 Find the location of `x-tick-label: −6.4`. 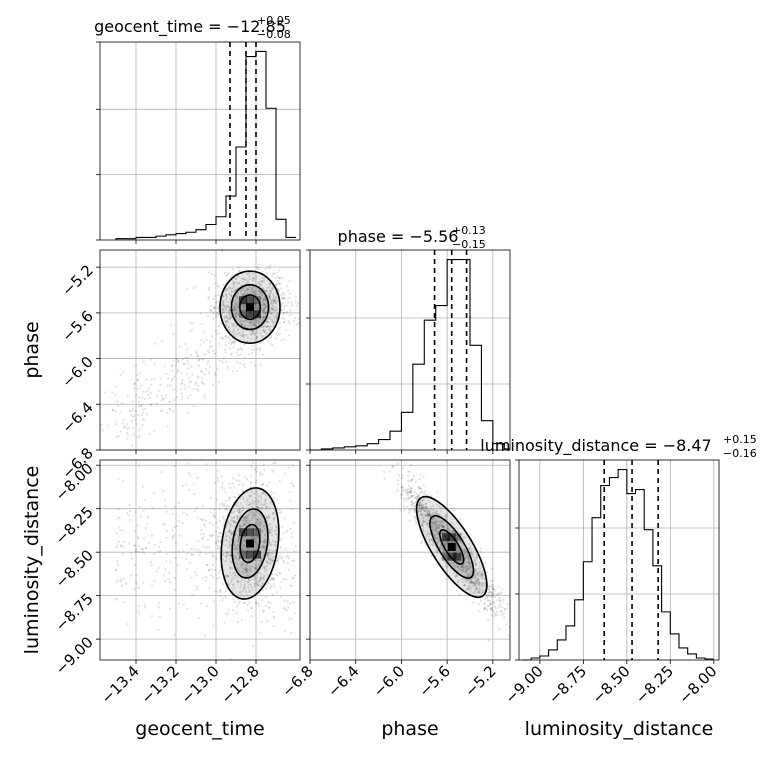

x-tick-label: −6.4 is located at coordinates (343, 681).